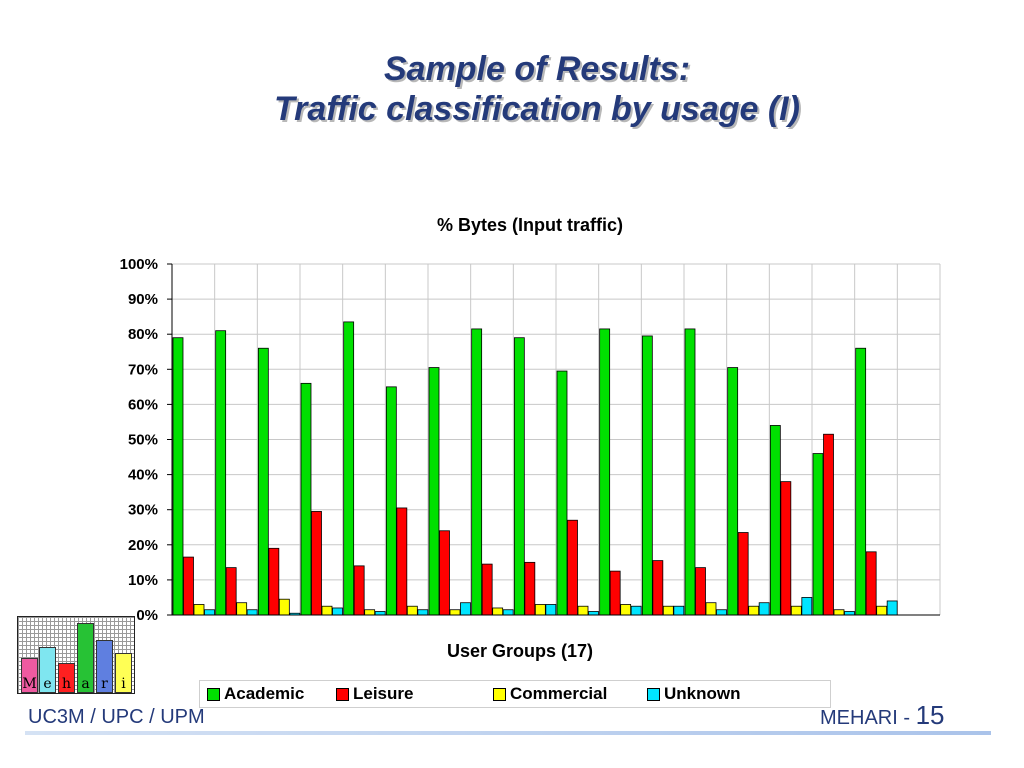 The width and height of the screenshot is (1024, 768). What do you see at coordinates (143, 334) in the screenshot?
I see `y-tick-label: 80%` at bounding box center [143, 334].